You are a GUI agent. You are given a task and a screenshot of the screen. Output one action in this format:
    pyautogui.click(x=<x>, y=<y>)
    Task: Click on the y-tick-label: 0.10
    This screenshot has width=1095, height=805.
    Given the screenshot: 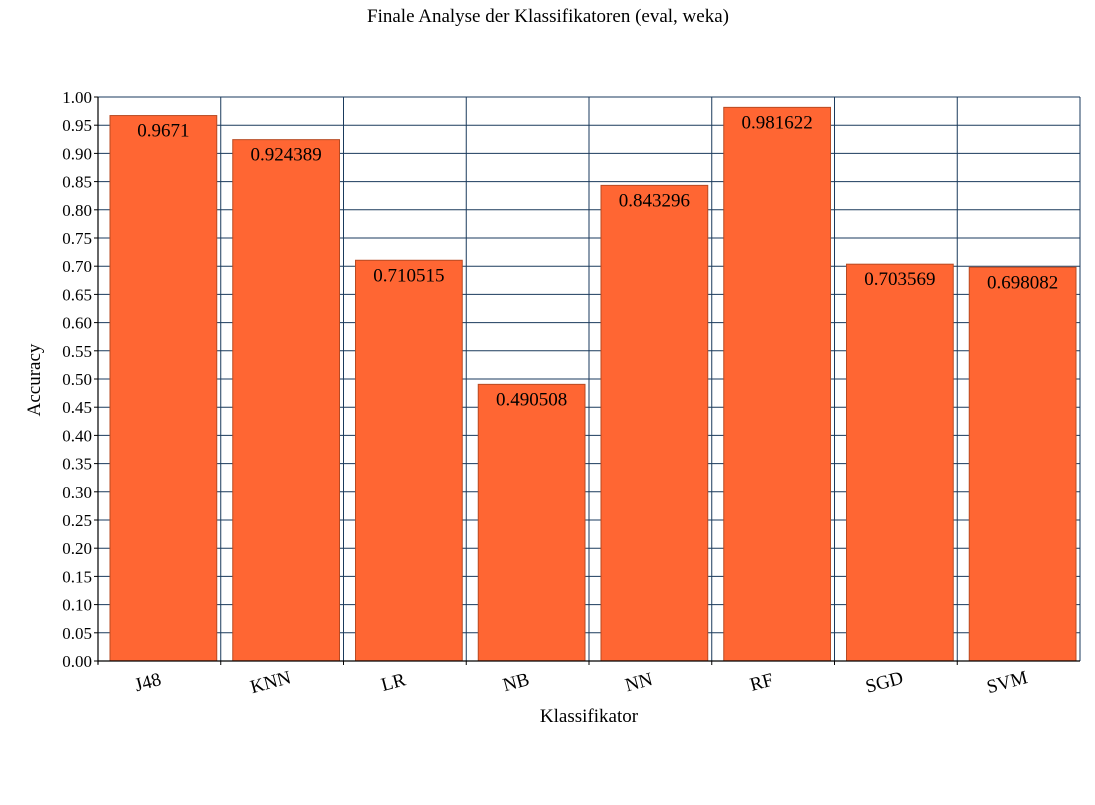 What is the action you would take?
    pyautogui.click(x=77, y=605)
    